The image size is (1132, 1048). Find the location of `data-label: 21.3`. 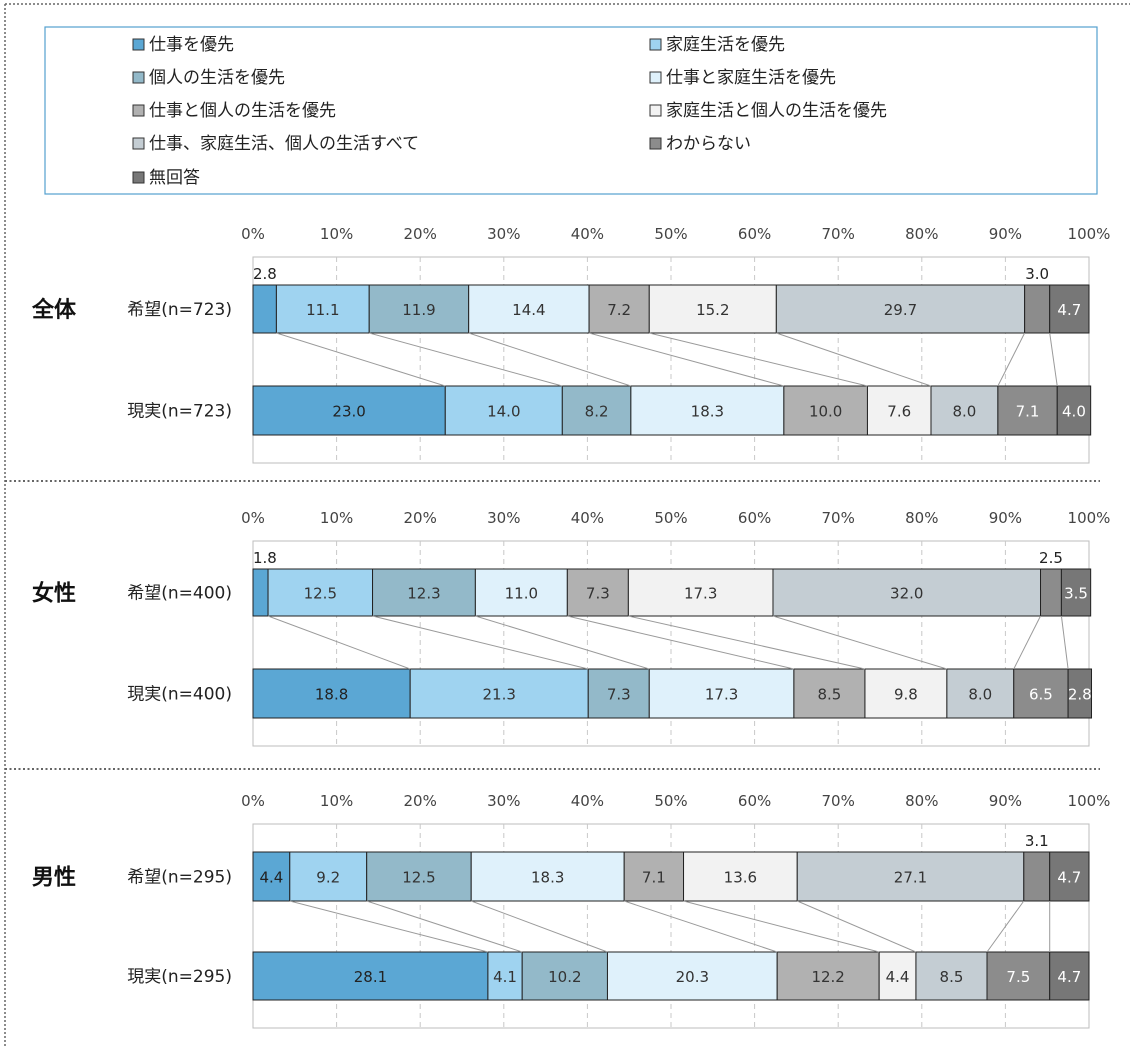

data-label: 21.3 is located at coordinates (498, 695).